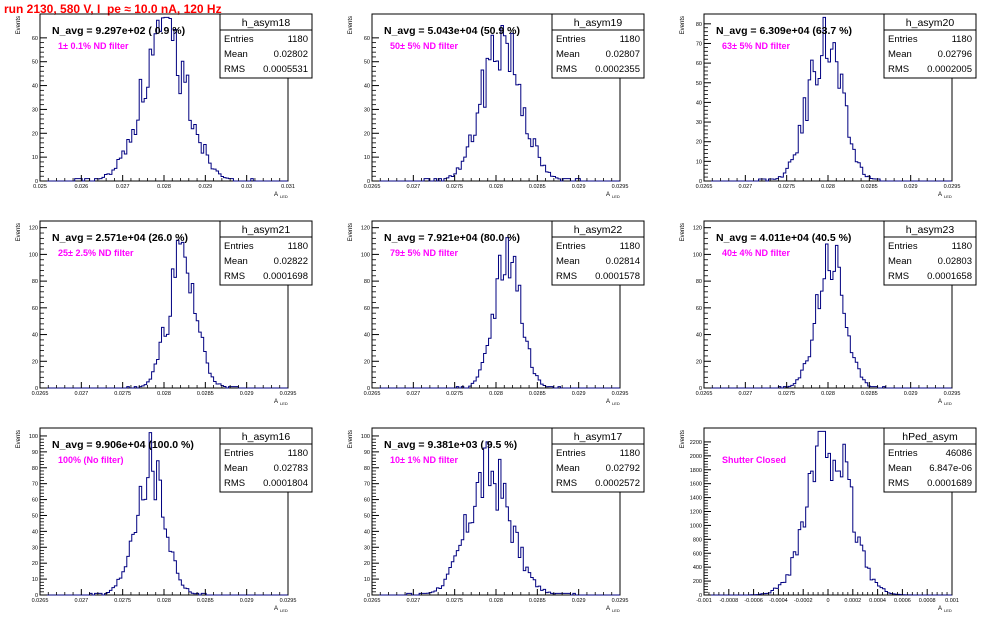 The image size is (996, 622). Describe the element at coordinates (955, 261) in the screenshot. I see `stats-value: 0.02803` at that location.